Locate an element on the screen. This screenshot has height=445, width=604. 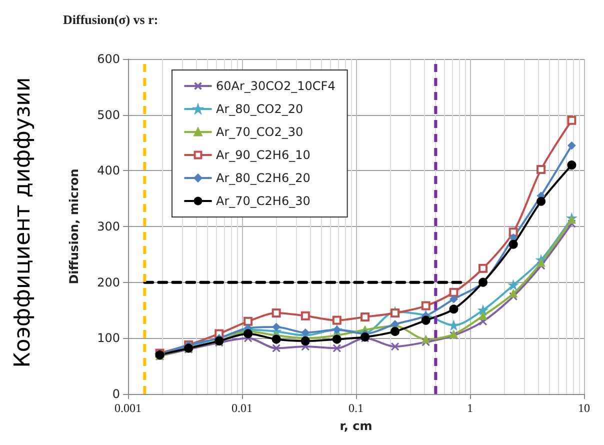
x-axis-title: r, cm is located at coordinates (356, 426).